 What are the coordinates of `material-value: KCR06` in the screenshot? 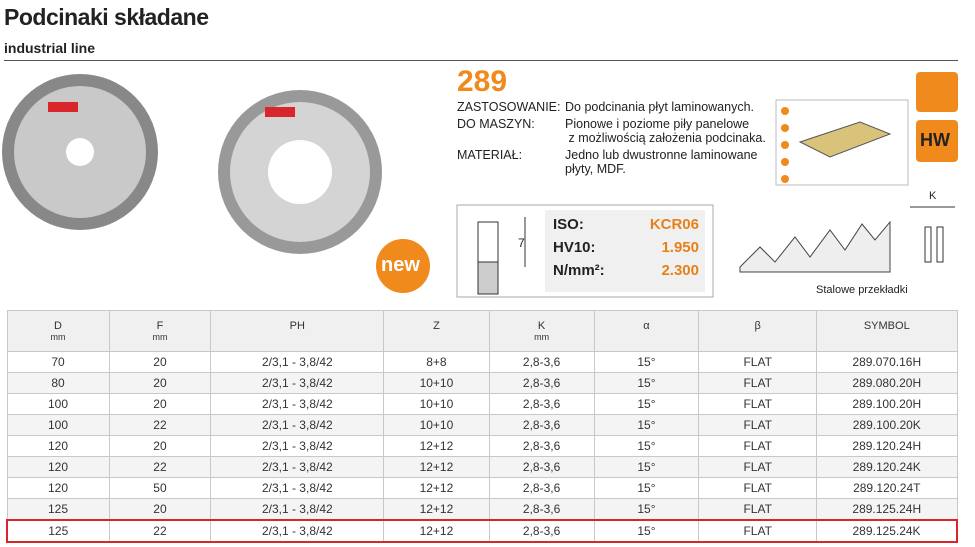 It's located at (674, 224).